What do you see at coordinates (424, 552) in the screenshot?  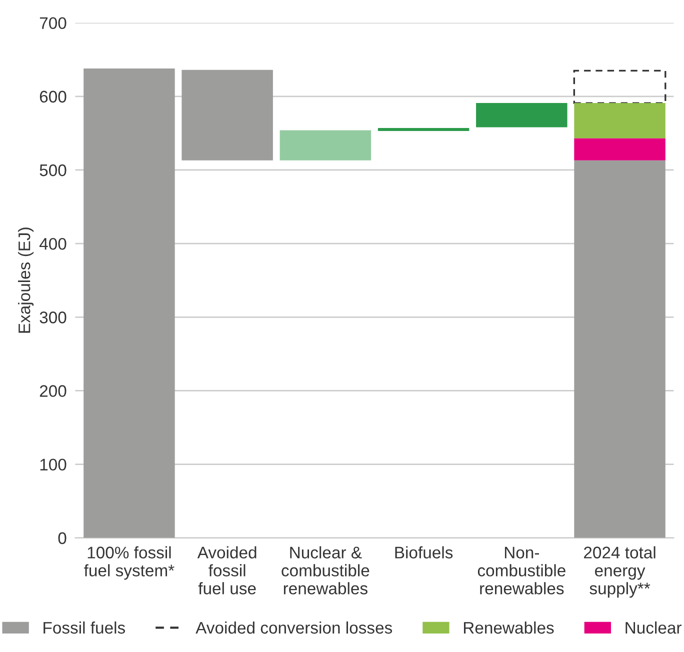 I see `x-tick-label: Biofuels` at bounding box center [424, 552].